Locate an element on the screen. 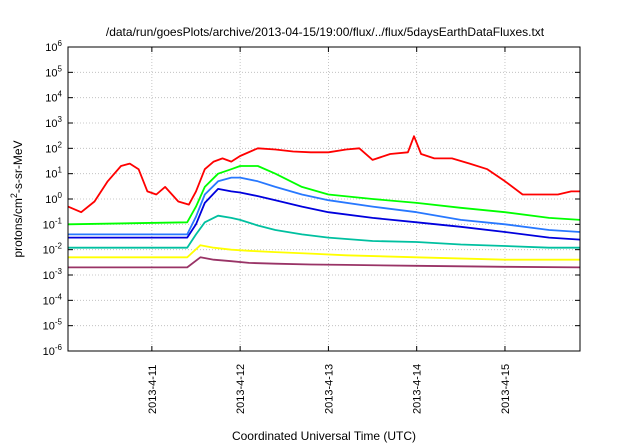 This screenshot has width=640, height=448. x-axis-label: Coordinated Universal Time (UTC) is located at coordinates (324, 436).